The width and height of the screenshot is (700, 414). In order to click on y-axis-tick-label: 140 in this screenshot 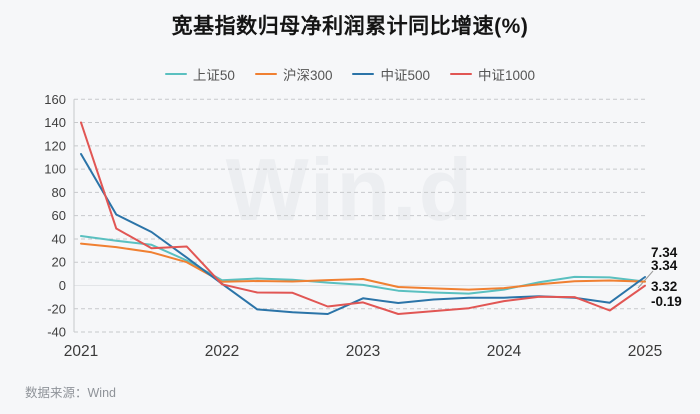, I will do `click(55, 122)`.